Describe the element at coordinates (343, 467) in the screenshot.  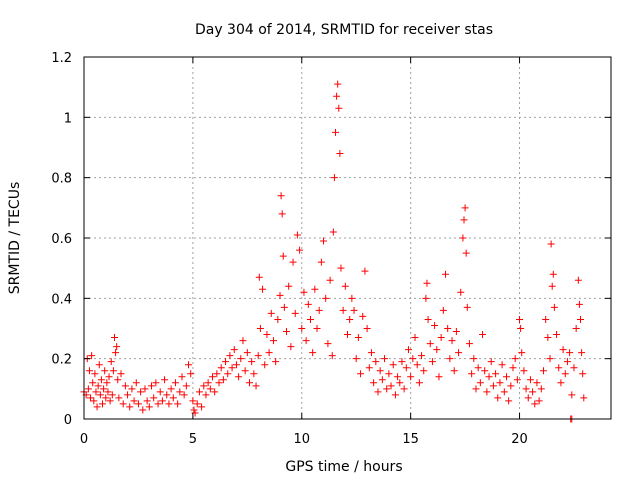
I see `x-axis-title: GPS time / hours` at that location.